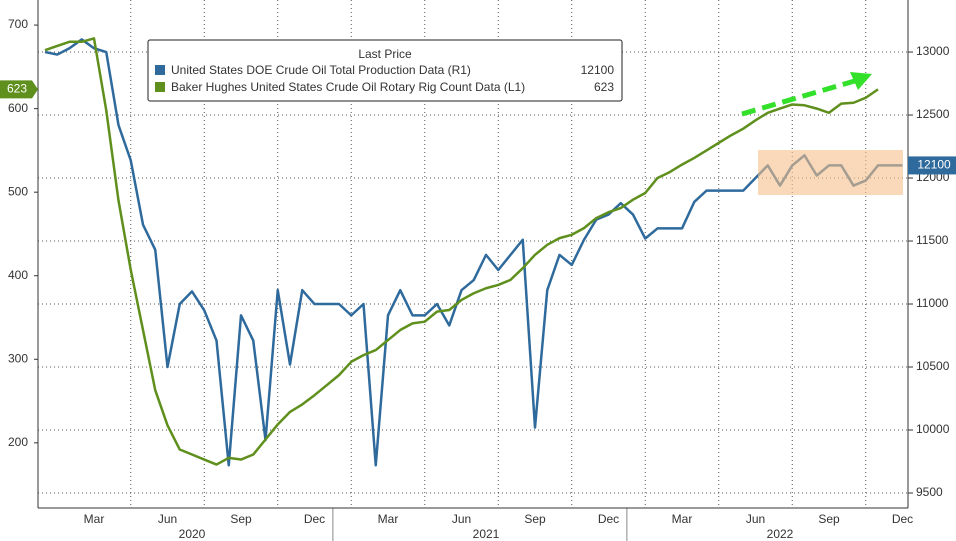  What do you see at coordinates (780, 534) in the screenshot?
I see `x-group-label: 2022` at bounding box center [780, 534].